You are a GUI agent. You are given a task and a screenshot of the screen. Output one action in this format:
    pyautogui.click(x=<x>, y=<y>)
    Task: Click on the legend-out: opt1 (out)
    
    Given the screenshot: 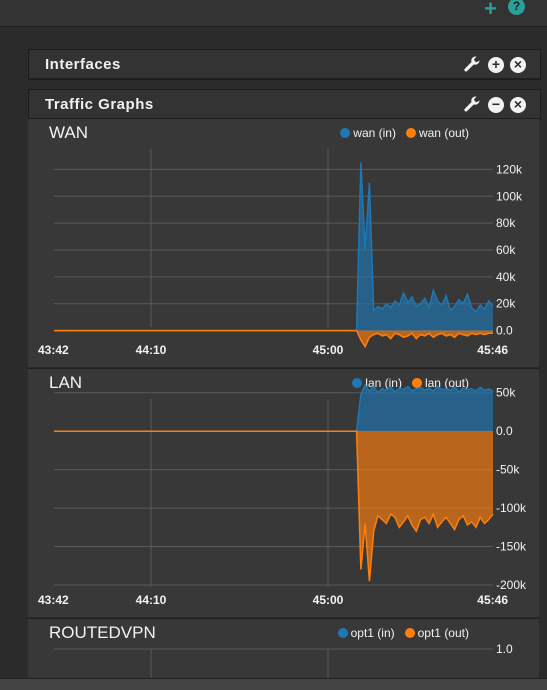 What is the action you would take?
    pyautogui.click(x=436, y=633)
    